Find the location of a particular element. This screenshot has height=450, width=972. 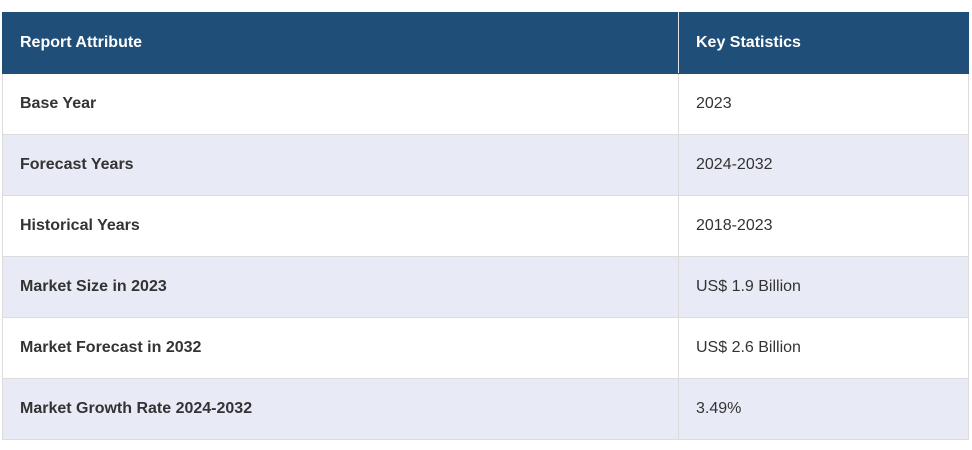

attribute-cell: Market Forecast in 2032 is located at coordinates (340, 348).